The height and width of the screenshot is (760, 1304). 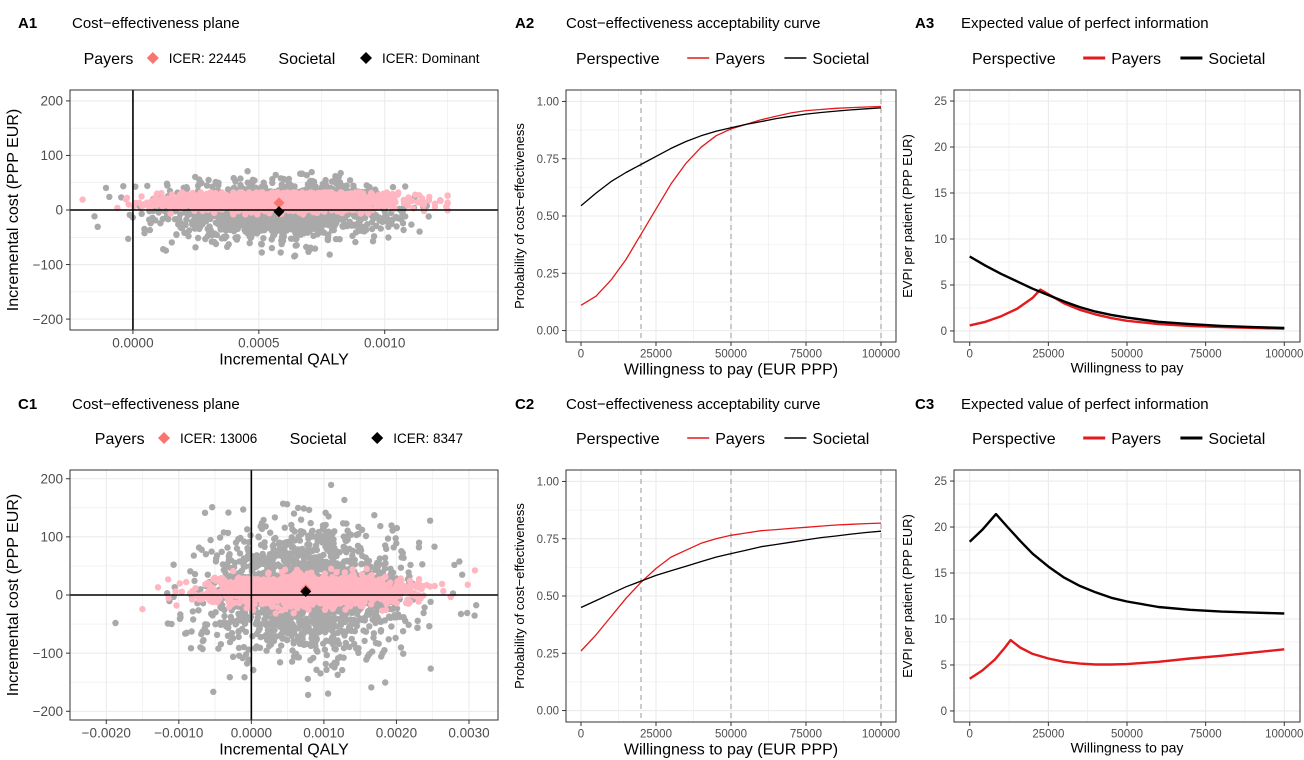 What do you see at coordinates (279, 203) in the screenshot?
I see `mean-marker-payers` at bounding box center [279, 203].